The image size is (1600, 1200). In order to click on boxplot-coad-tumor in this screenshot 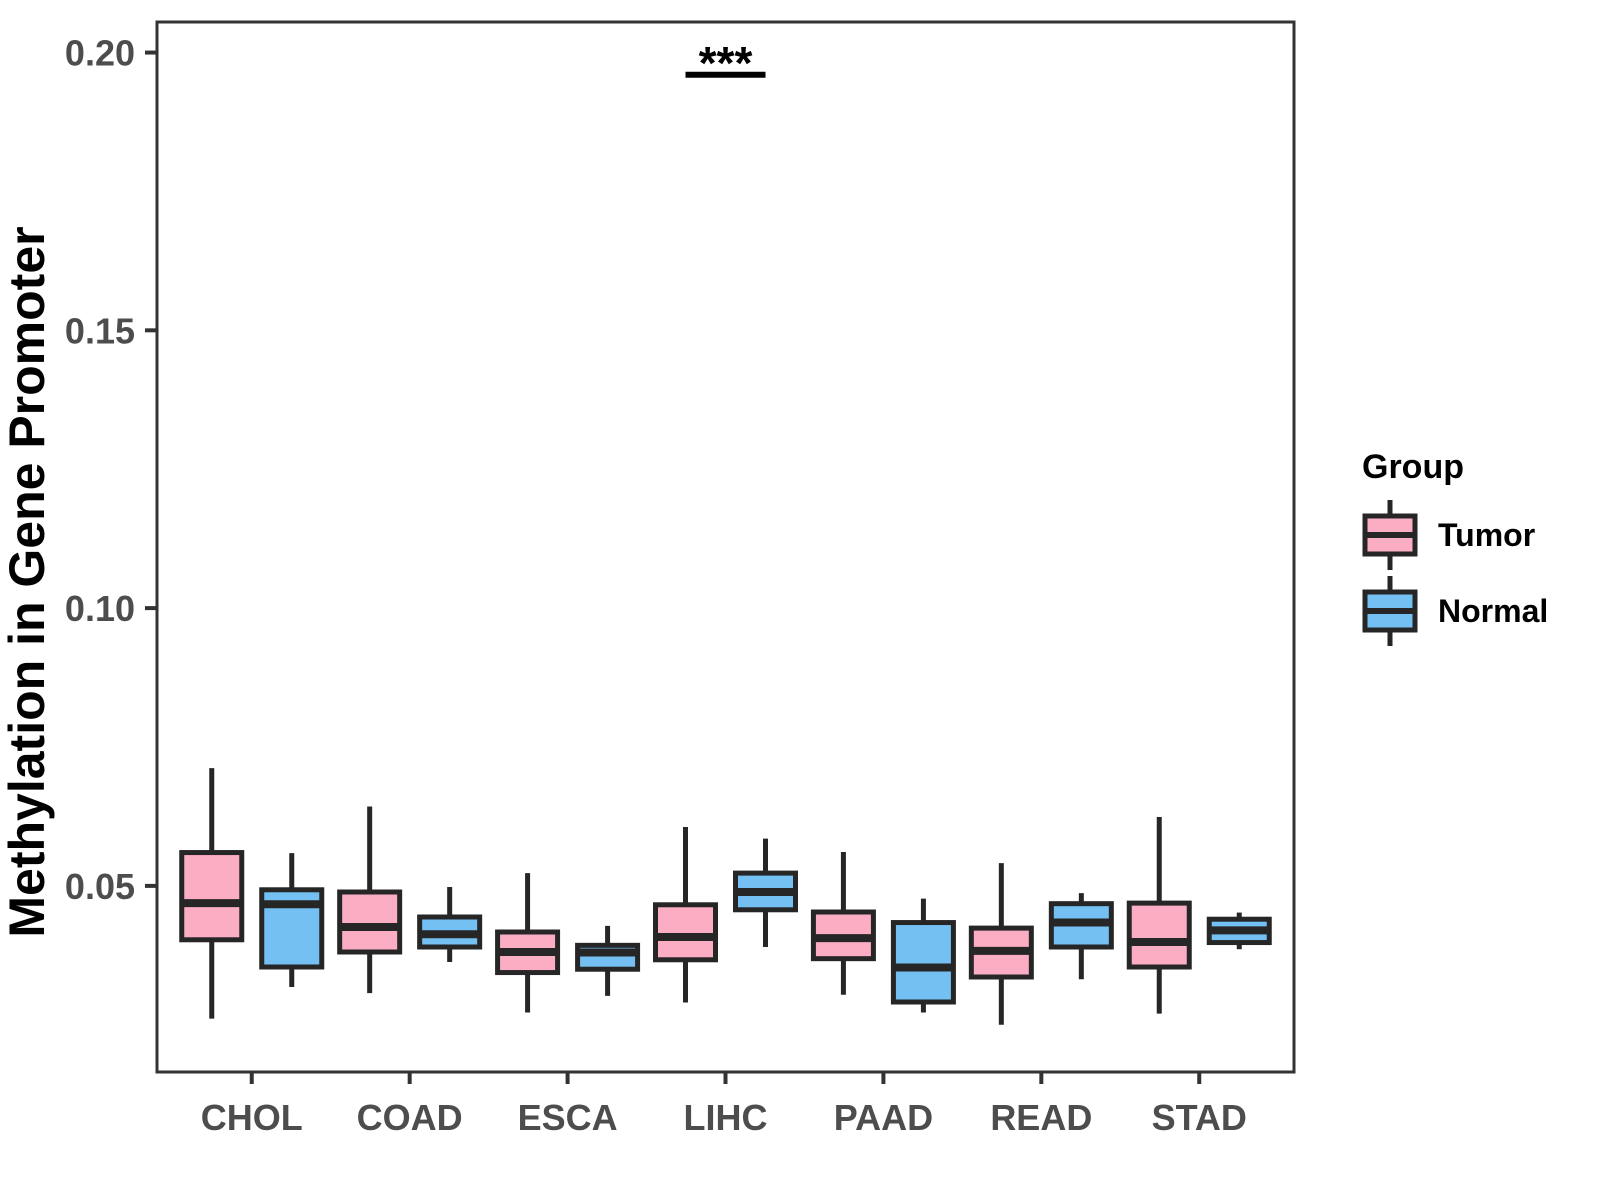, I will do `click(370, 900)`.